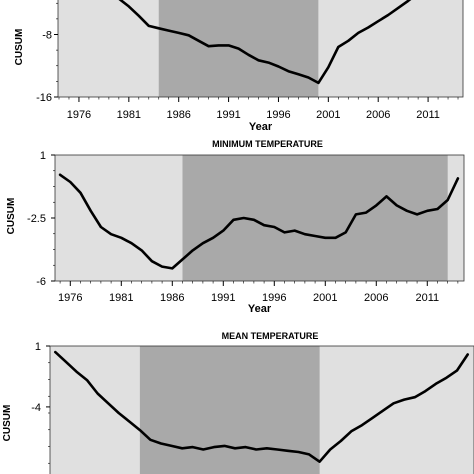 The height and width of the screenshot is (474, 474). I want to click on series-line, so click(265, 42).